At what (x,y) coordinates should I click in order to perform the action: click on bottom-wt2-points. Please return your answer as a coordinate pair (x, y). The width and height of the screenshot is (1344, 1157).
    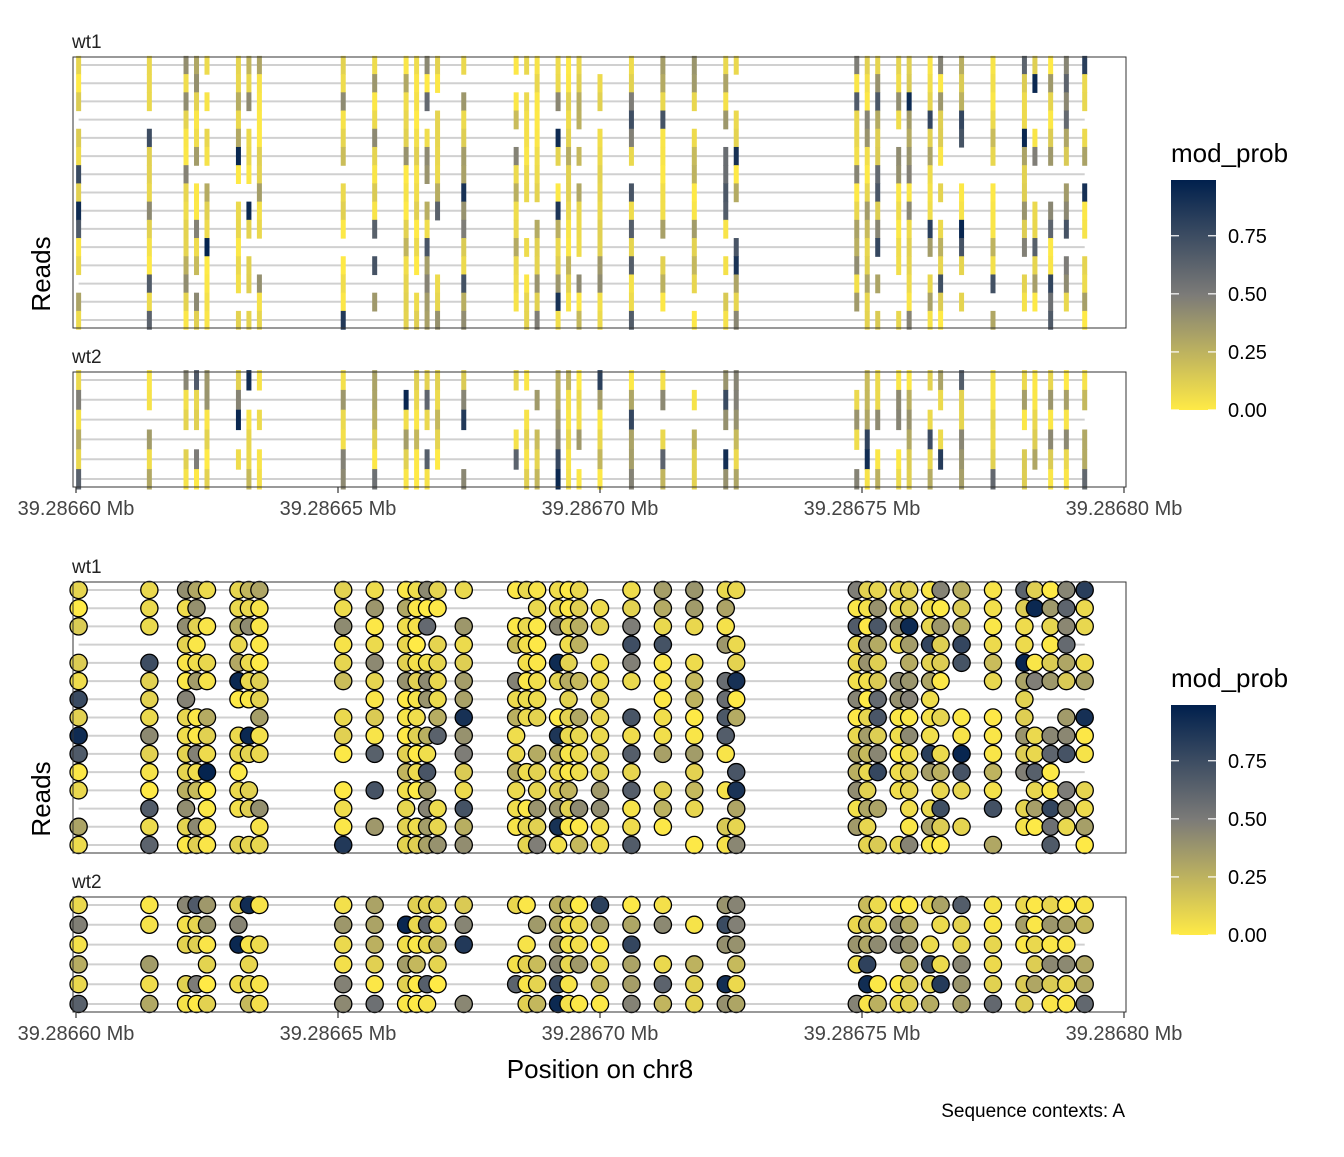
    Looking at the image, I should click on (581, 954).